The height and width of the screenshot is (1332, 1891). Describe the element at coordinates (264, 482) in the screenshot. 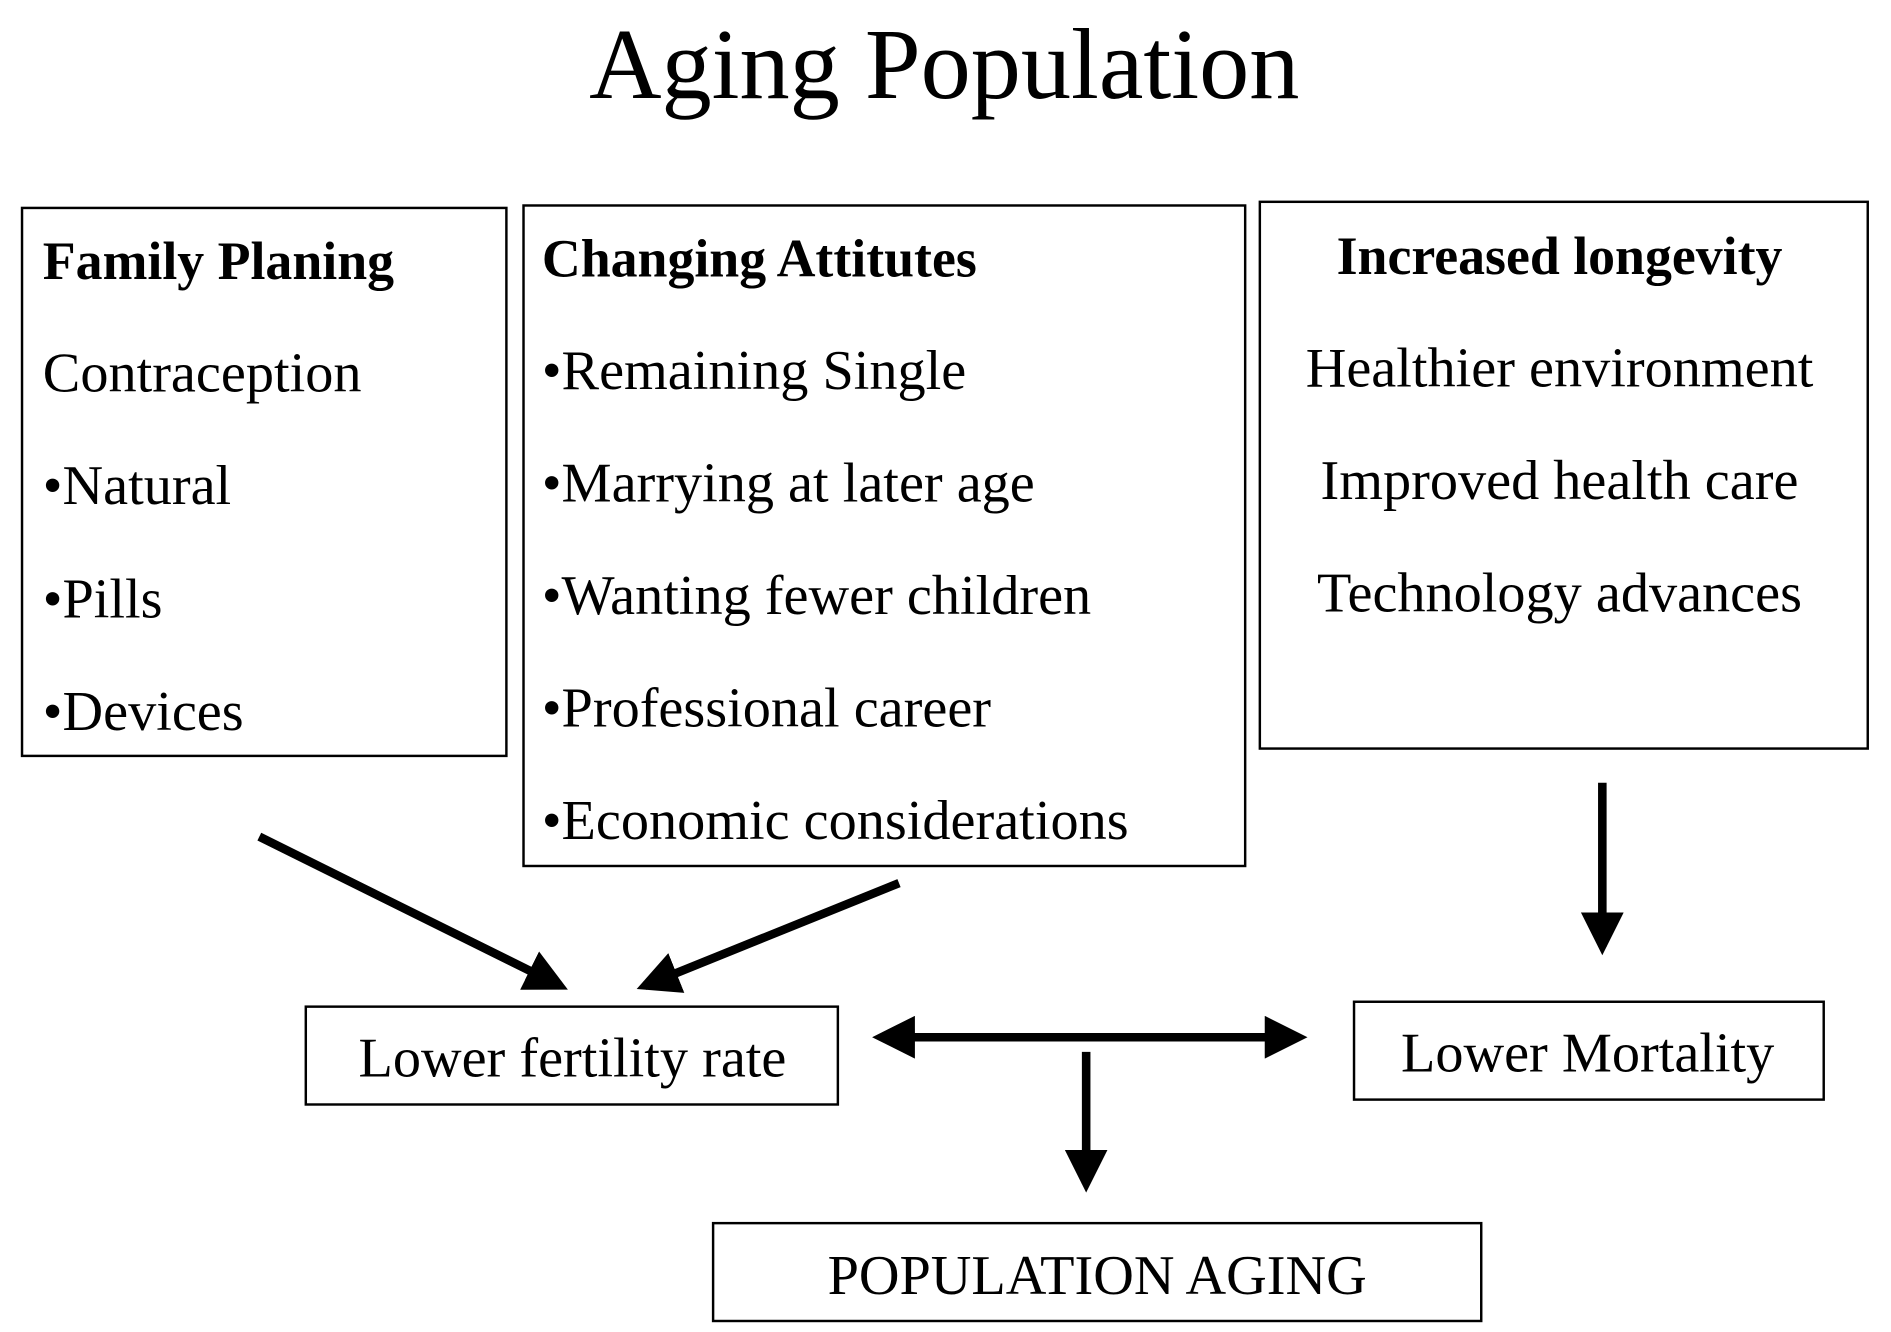

I see `box-family-planning` at that location.